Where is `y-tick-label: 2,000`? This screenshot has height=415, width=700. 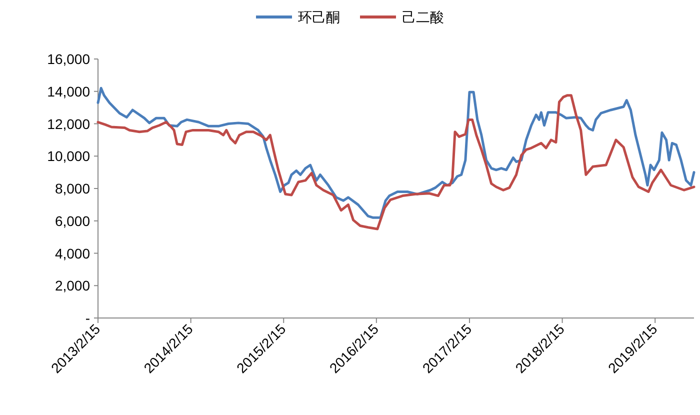 y-tick-label: 2,000 is located at coordinates (72, 286).